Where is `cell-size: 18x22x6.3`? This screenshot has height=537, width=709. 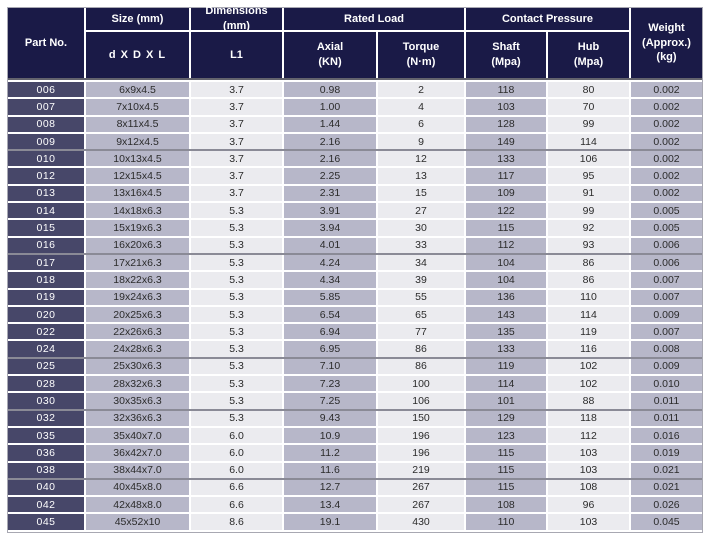 cell-size: 18x22x6.3 is located at coordinates (137, 280).